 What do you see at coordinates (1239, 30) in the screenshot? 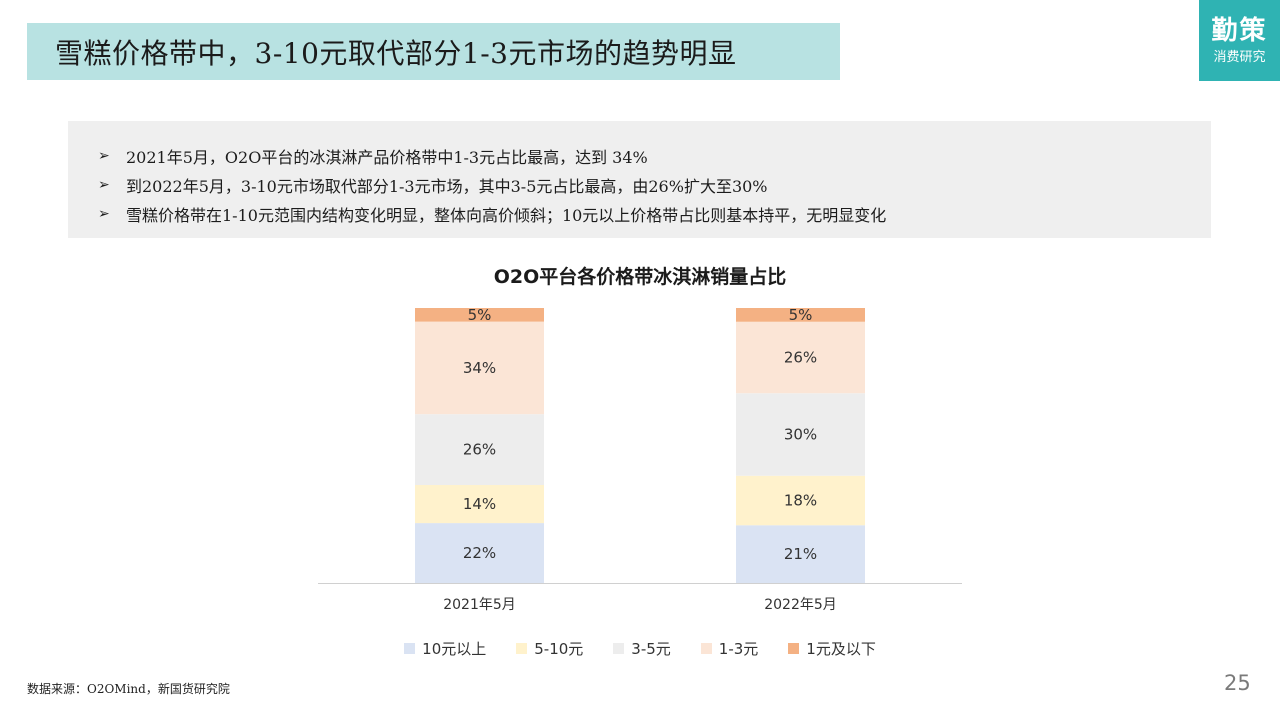
I see `brand-name: 勤策` at bounding box center [1239, 30].